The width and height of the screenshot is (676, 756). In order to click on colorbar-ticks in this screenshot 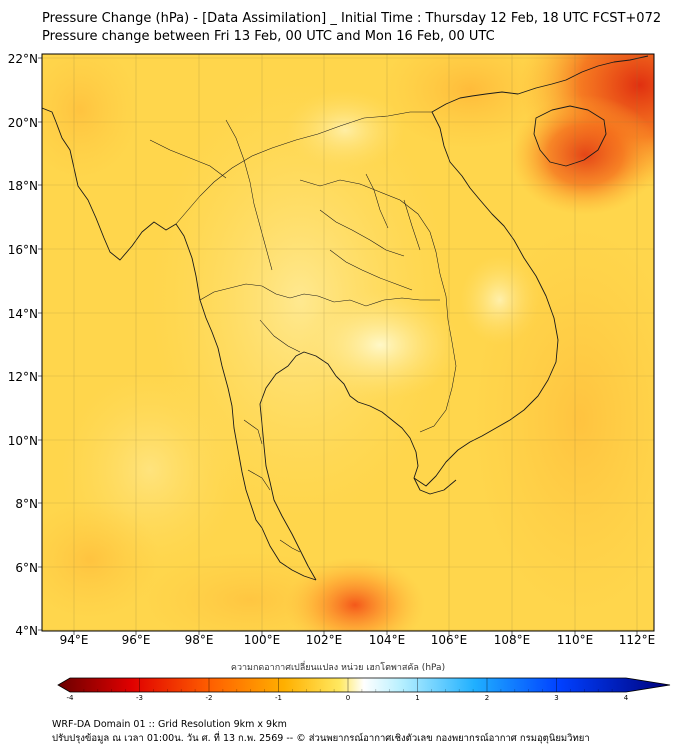, I will do `click(348, 685)`.